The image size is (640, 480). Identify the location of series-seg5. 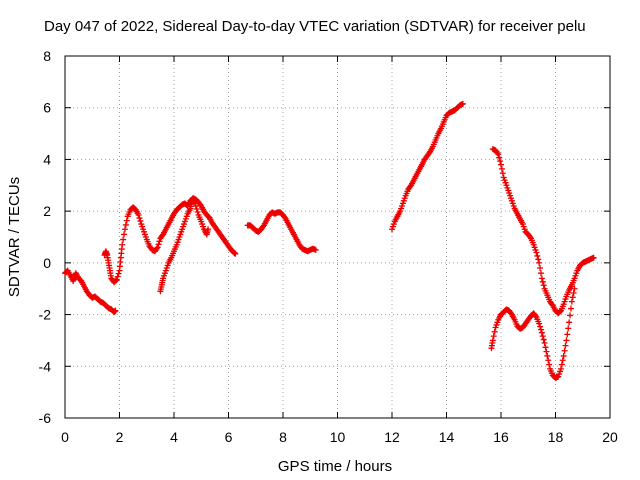
(427, 166).